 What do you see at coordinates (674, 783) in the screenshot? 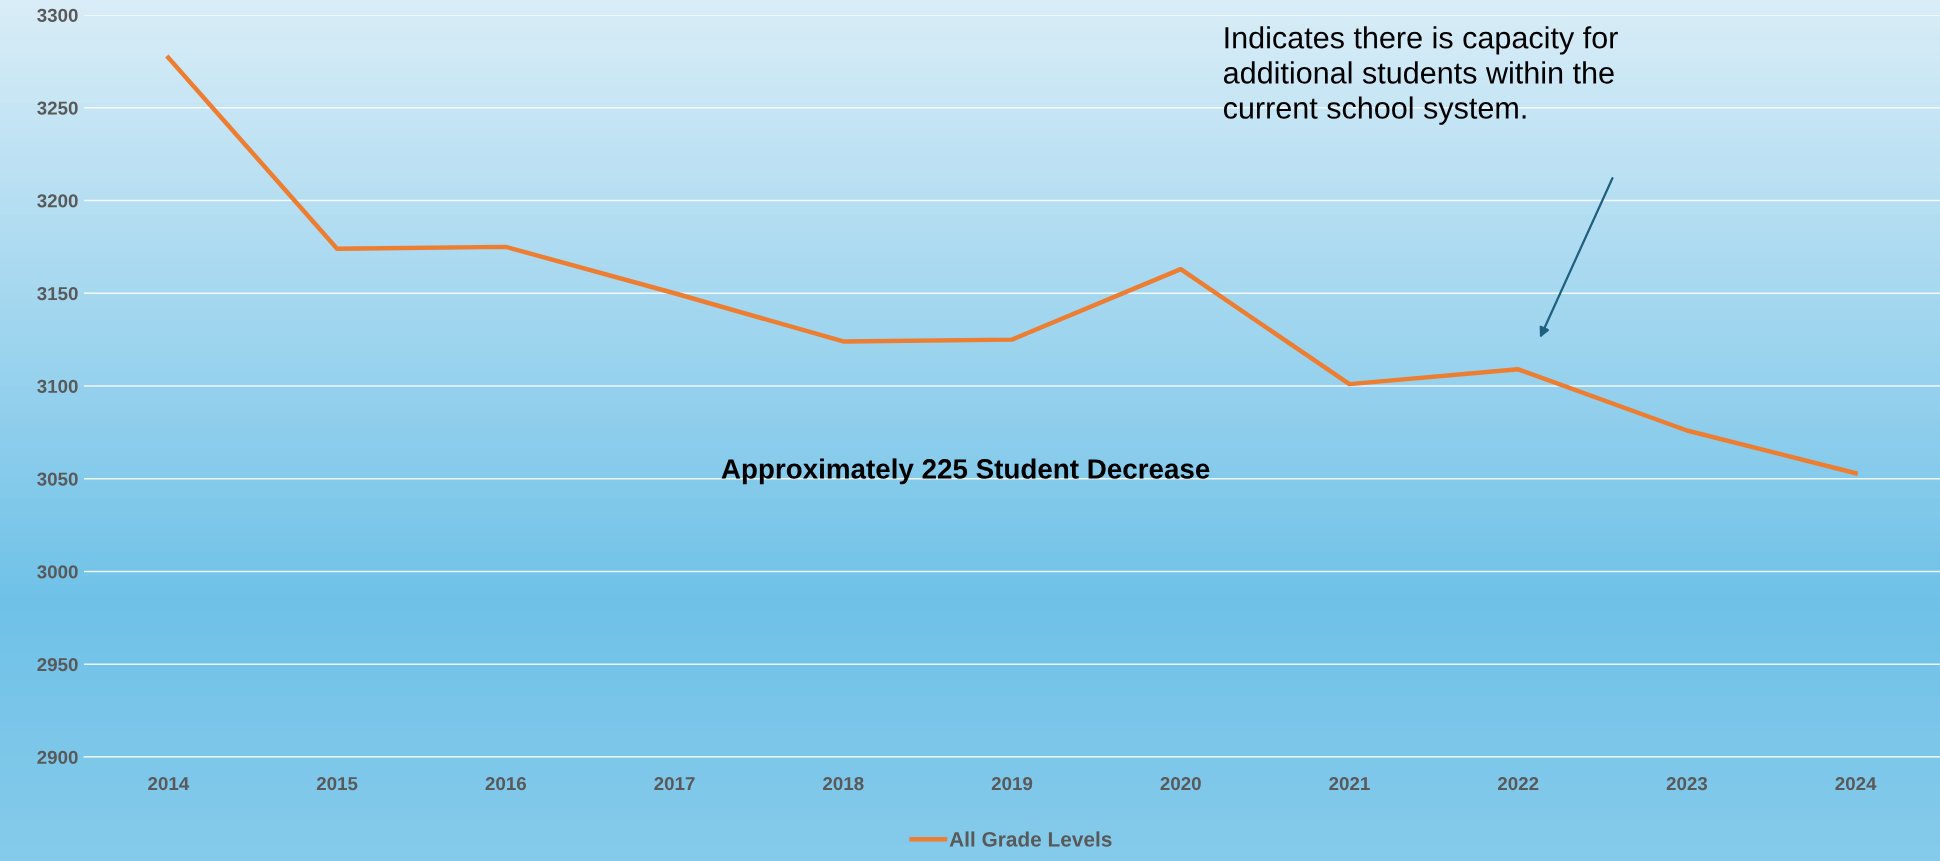
I see `x-tick-label: 2017` at bounding box center [674, 783].